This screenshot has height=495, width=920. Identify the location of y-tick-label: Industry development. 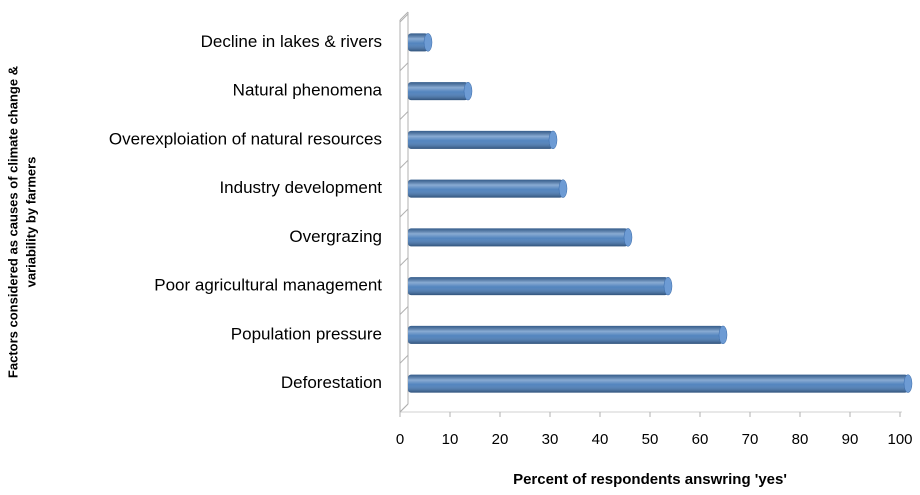
(300, 187).